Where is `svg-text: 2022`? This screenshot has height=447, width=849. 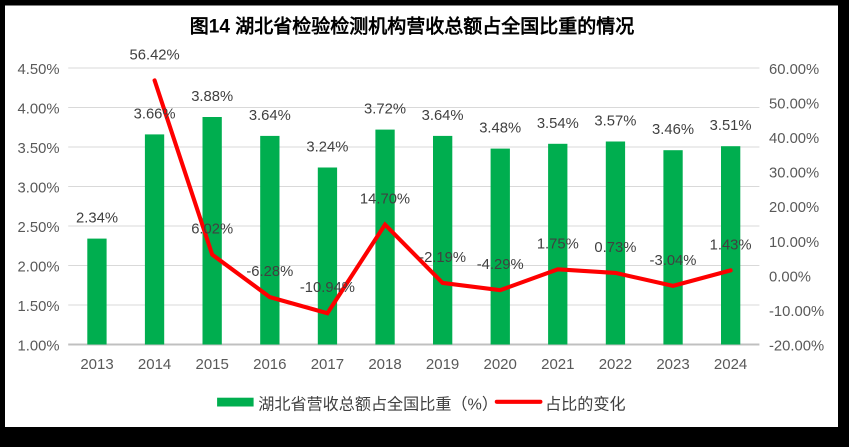 svg-text: 2022 is located at coordinates (615, 364).